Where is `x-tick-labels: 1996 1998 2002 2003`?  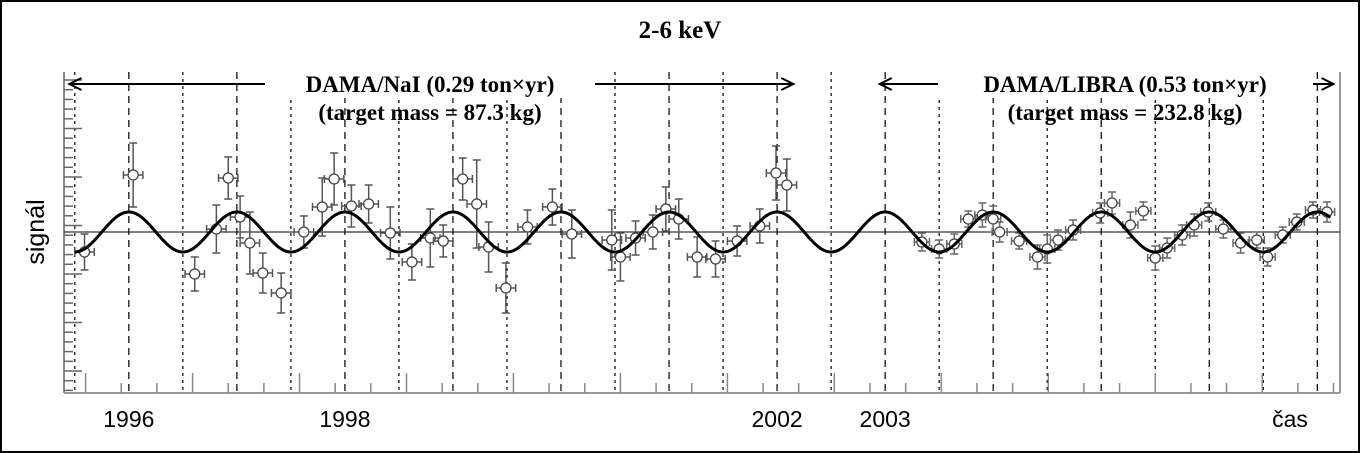
x-tick-labels: 1996 1998 2002 2003 is located at coordinates (506, 419).